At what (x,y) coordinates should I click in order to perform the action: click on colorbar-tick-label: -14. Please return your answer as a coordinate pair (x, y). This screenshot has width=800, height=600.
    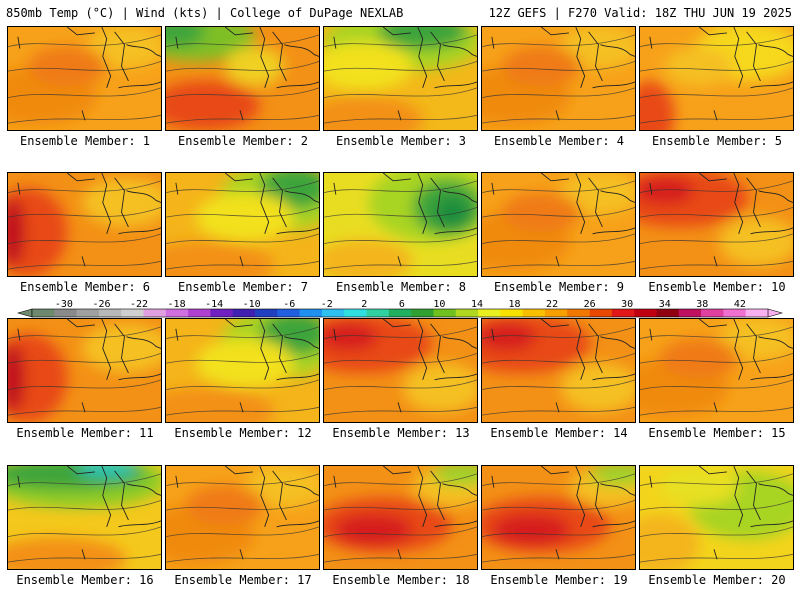
    Looking at the image, I should click on (214, 305).